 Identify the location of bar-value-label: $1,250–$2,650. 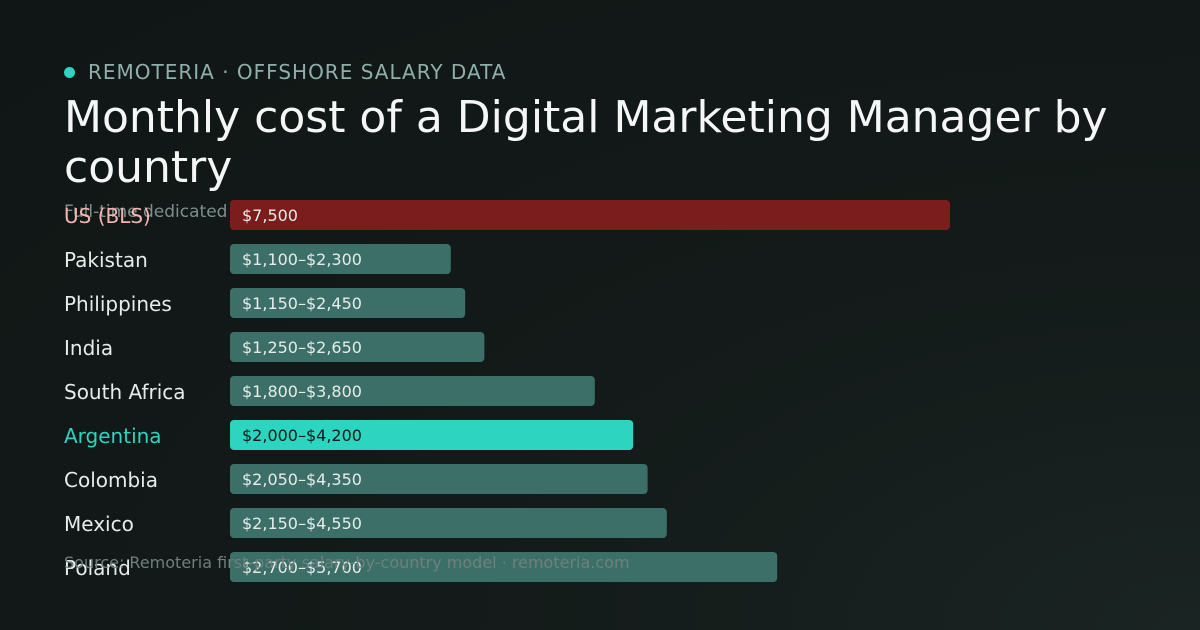
(302, 347).